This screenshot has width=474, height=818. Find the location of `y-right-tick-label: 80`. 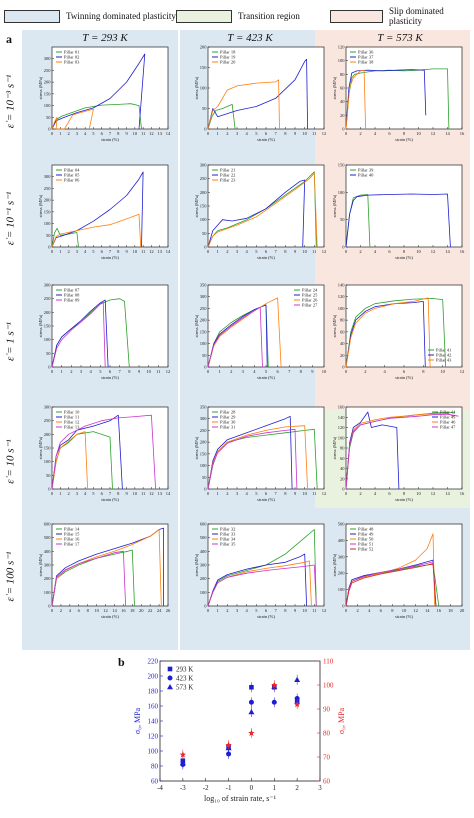

y-right-tick-label: 80 is located at coordinates (327, 733).